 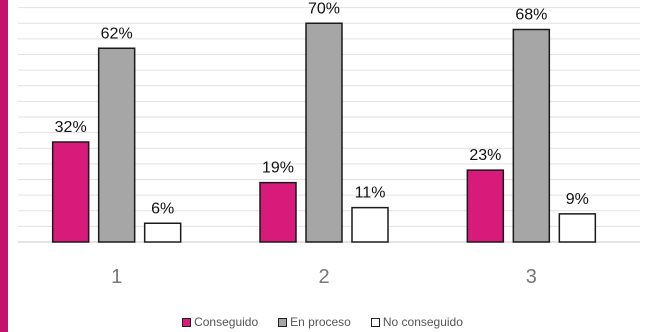 I want to click on legend-label-en-proceso: En proceso, so click(x=320, y=322).